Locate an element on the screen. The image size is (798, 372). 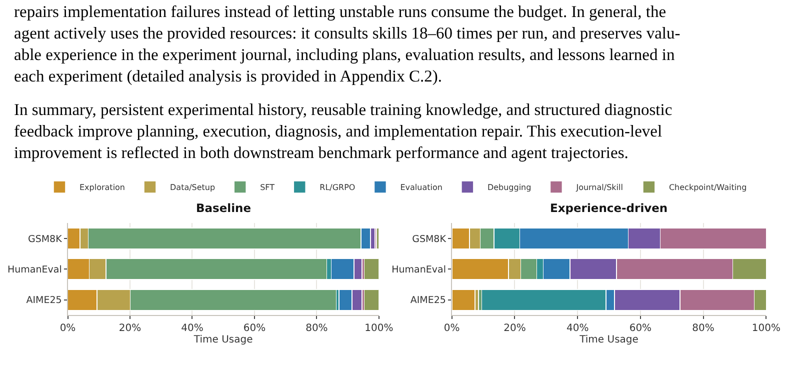
chart-title: Baseline is located at coordinates (224, 208).